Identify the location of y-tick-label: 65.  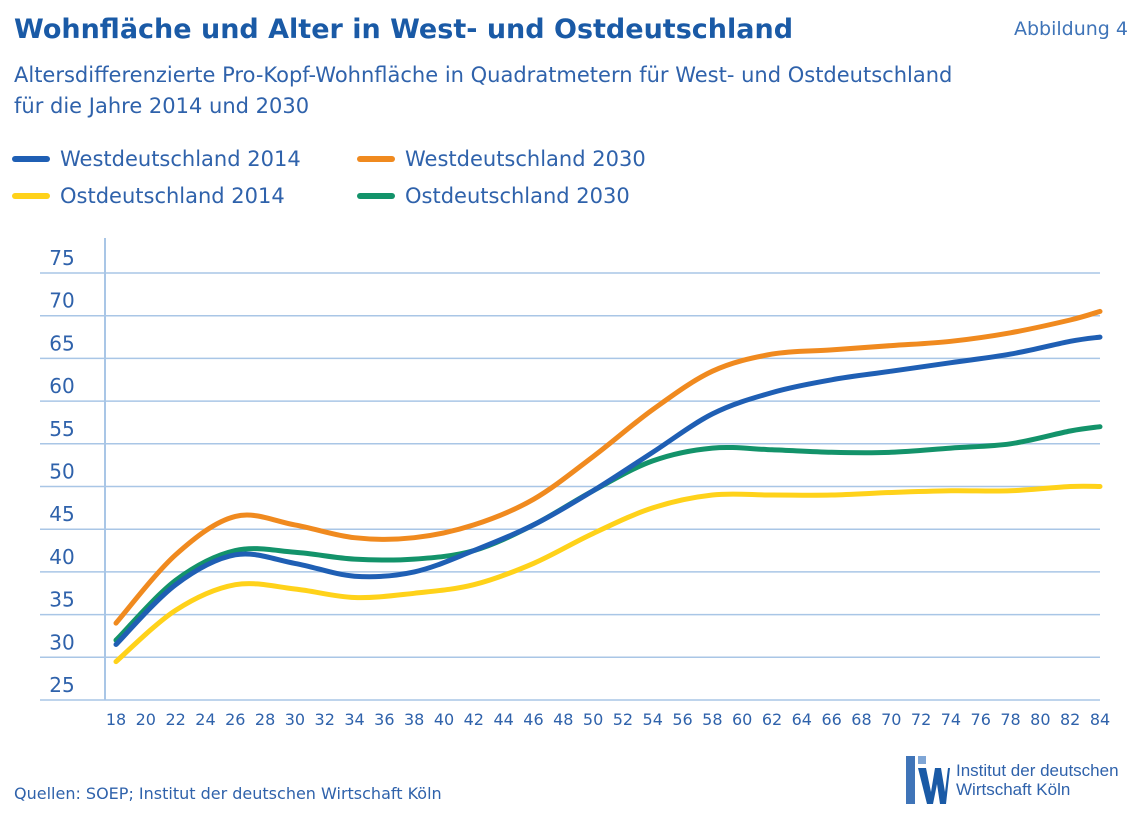
(61, 343).